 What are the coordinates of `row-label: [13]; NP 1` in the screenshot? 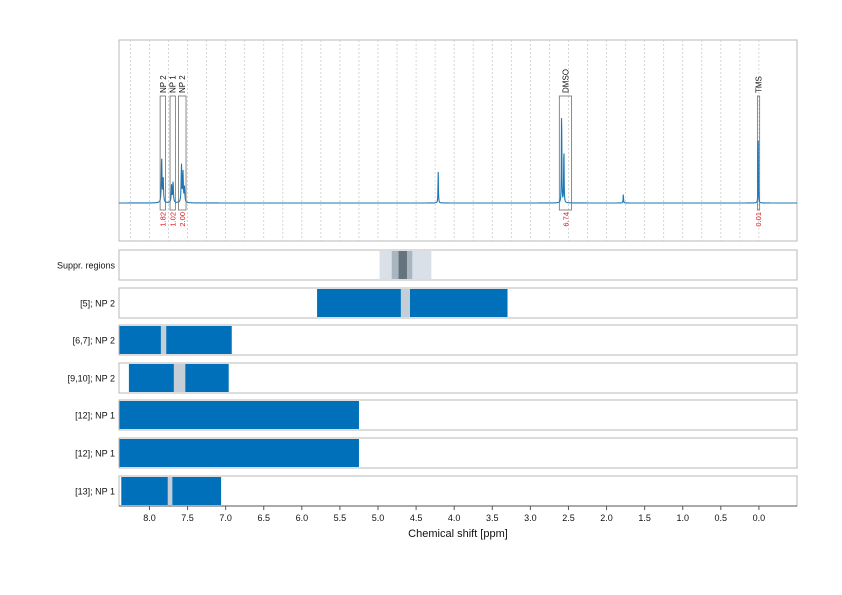 It's located at (95, 492).